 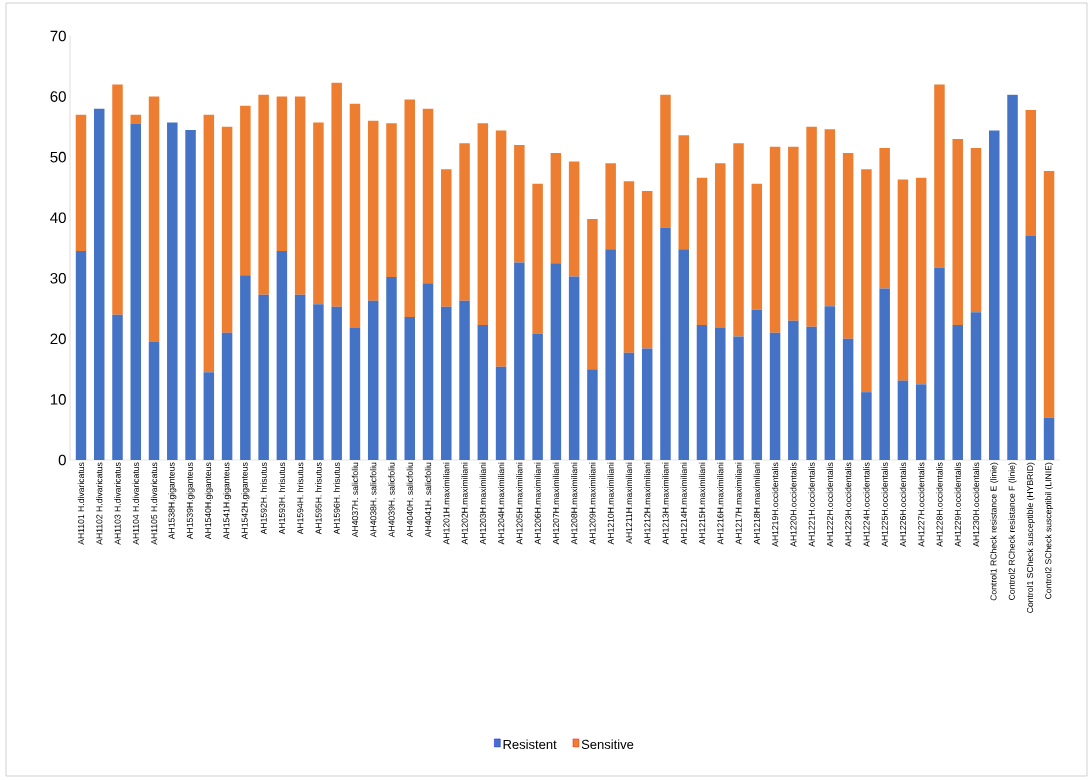 What do you see at coordinates (373, 500) in the screenshot?
I see `x-tick-label: AH4038H. salicfoliu` at bounding box center [373, 500].